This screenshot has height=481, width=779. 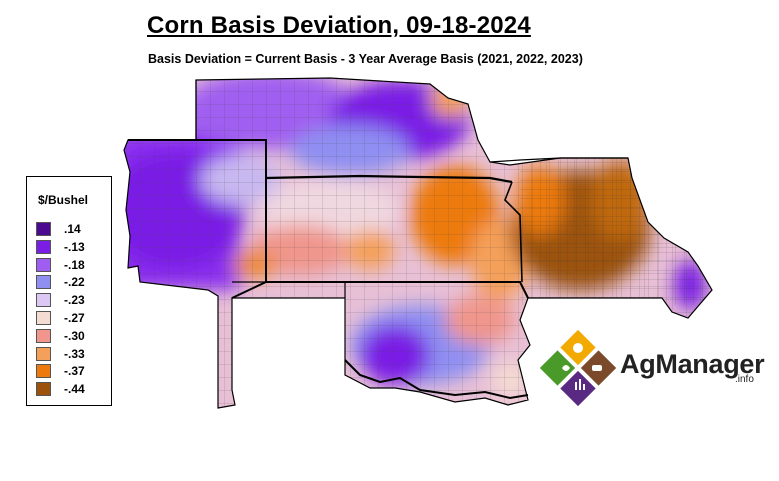 What do you see at coordinates (339, 25) in the screenshot?
I see `map-title: Corn Basis Deviation, 09-18-2024` at bounding box center [339, 25].